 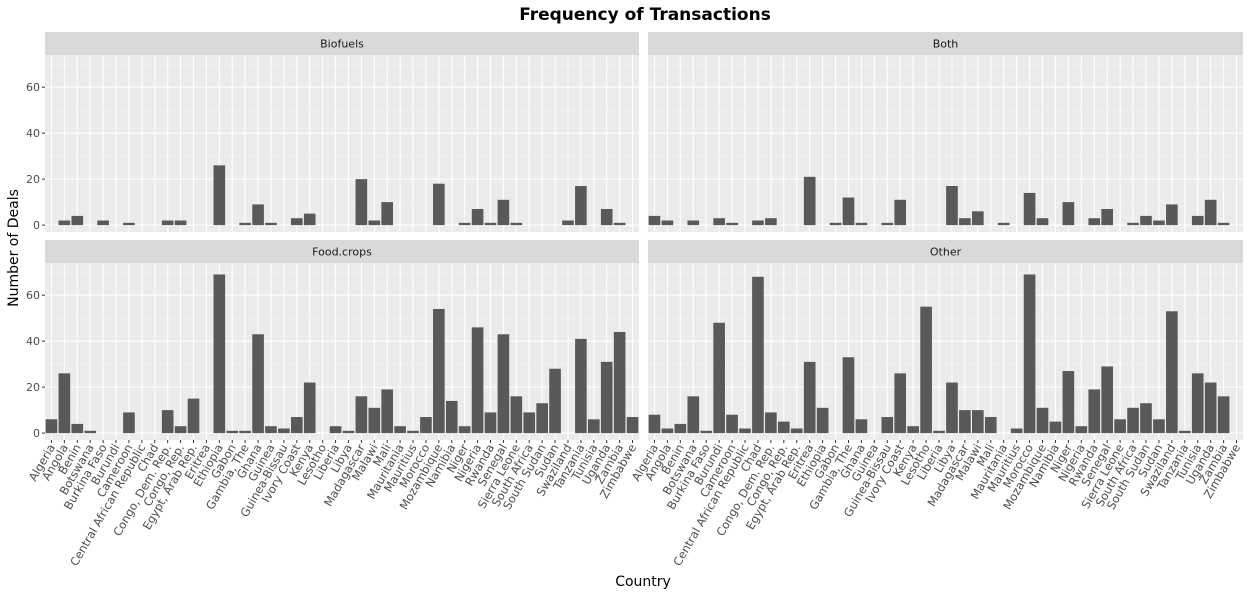 What do you see at coordinates (946, 44) in the screenshot?
I see `facet-strip-label: Both` at bounding box center [946, 44].